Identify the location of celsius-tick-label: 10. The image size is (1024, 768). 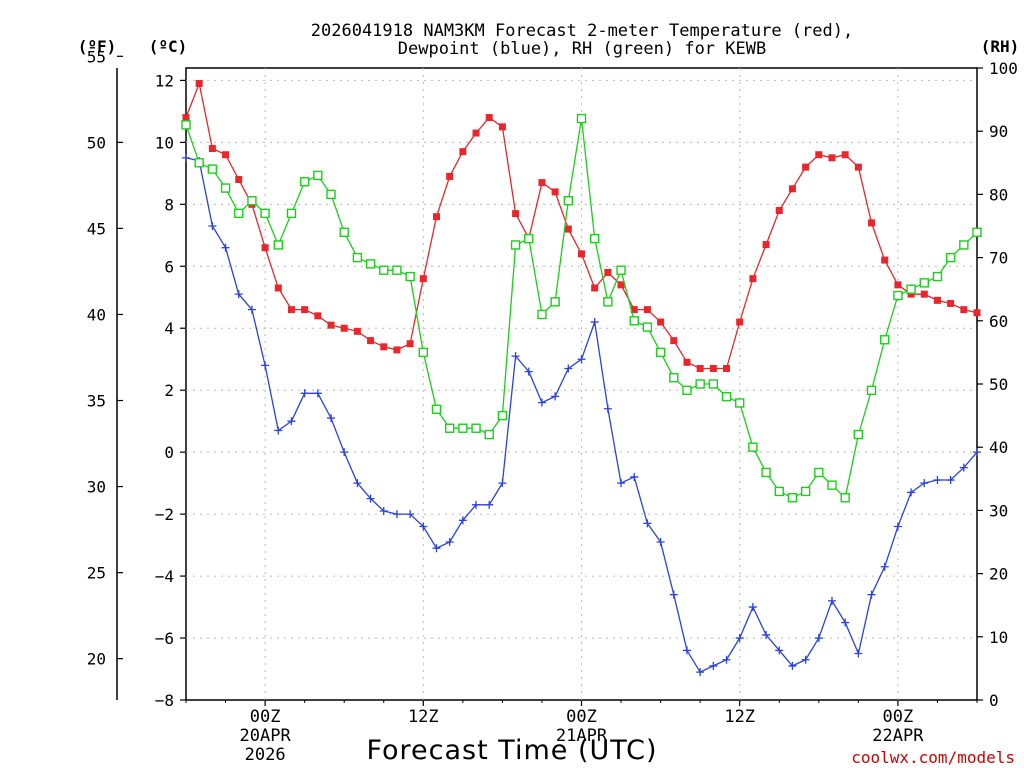
(164, 142).